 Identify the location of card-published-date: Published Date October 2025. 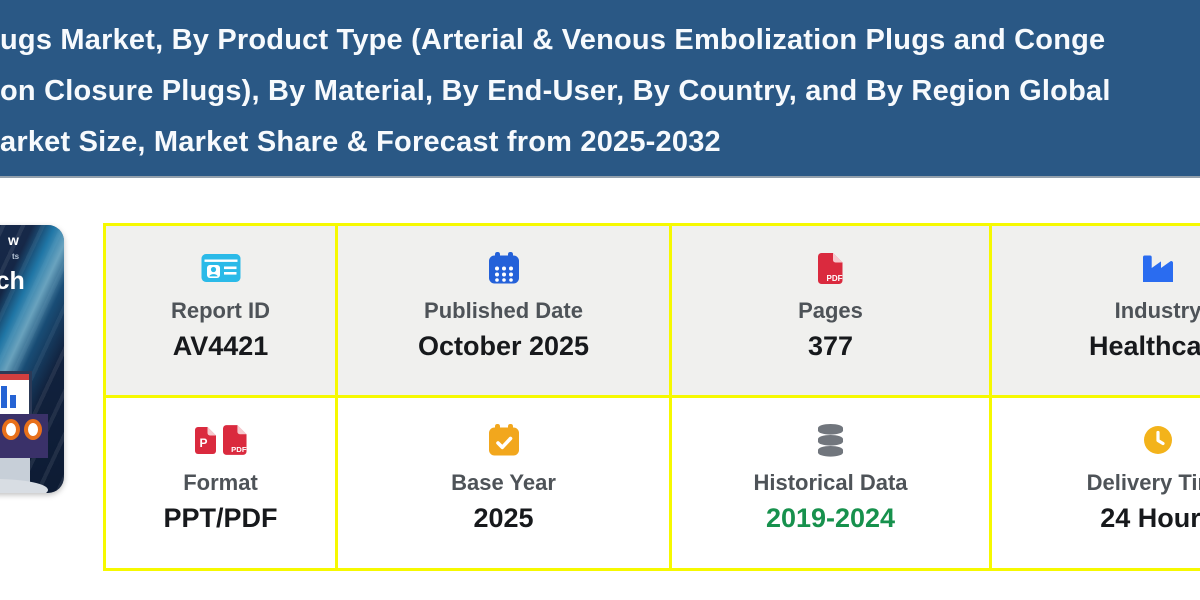
(503, 310).